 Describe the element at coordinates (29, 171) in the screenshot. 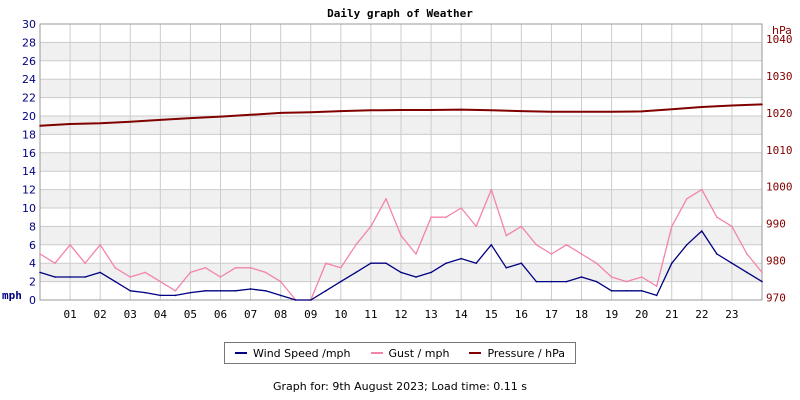

I see `y-left-tick-label: 14` at that location.